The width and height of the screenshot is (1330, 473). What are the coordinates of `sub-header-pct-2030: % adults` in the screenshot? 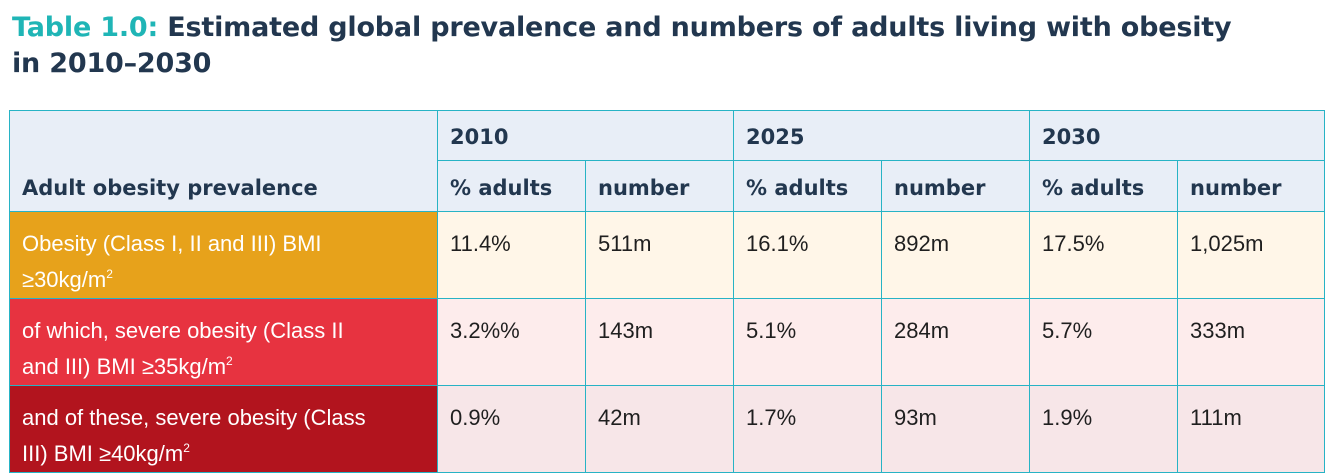 It's located at (1104, 186).